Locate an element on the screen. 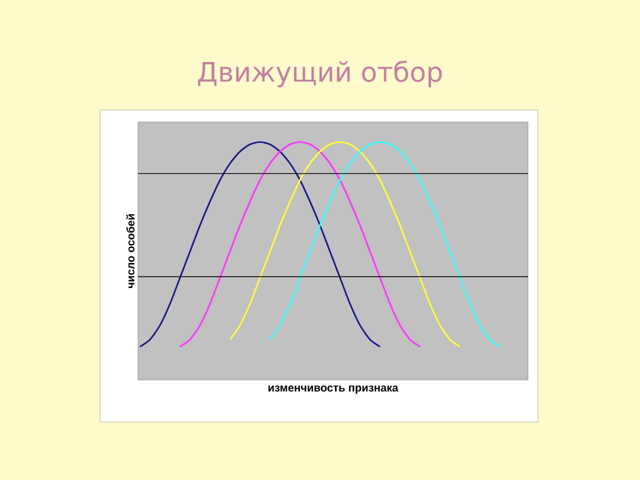 This screenshot has height=480, width=640. chart-title: Движущий отбор is located at coordinates (320, 74).